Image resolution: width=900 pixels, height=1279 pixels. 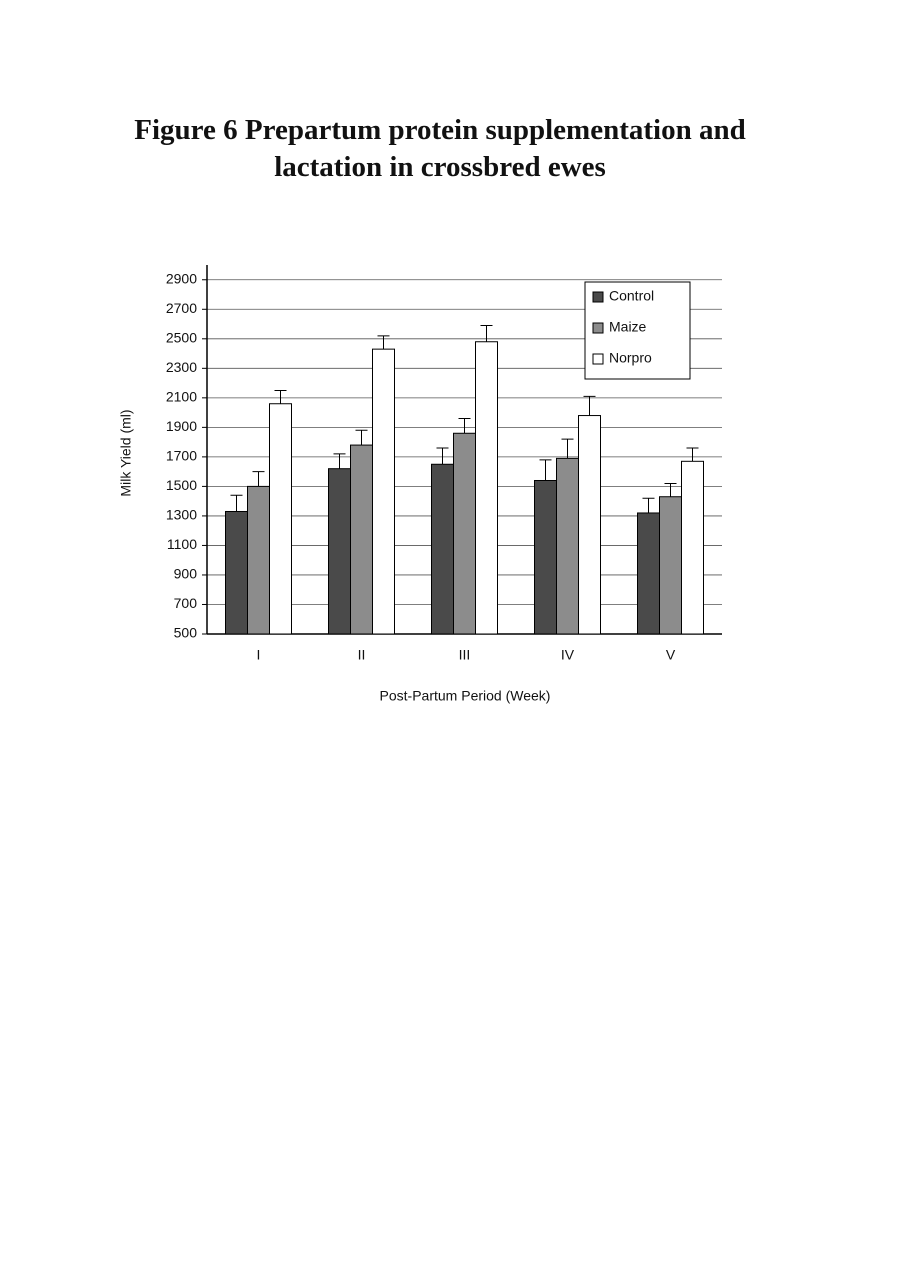 What do you see at coordinates (182, 544) in the screenshot?
I see `y-tick-label: 1100` at bounding box center [182, 544].